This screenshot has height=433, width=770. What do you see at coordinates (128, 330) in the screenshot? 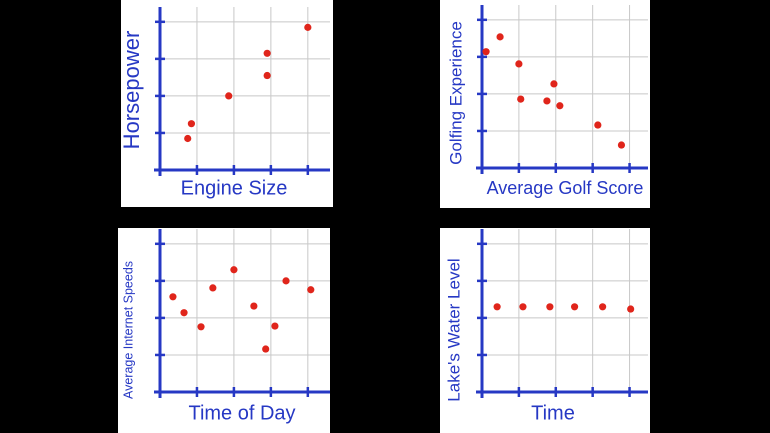
I see `y-axis-label: Average Internet Speeds` at bounding box center [128, 330].